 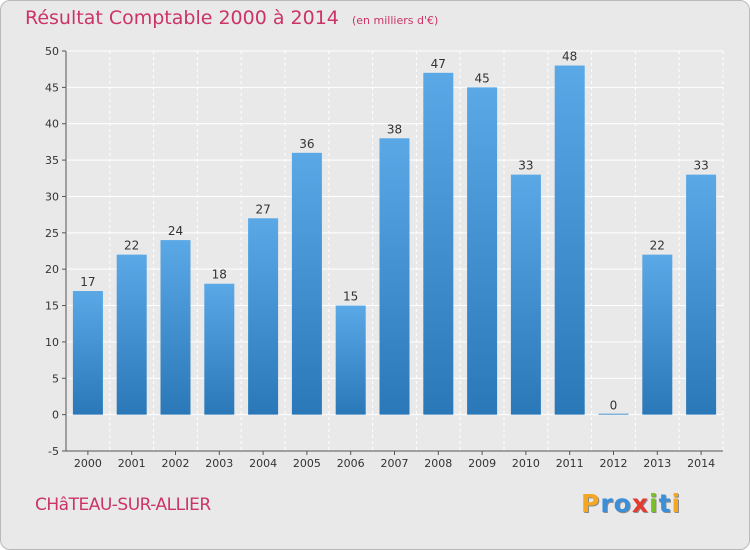 What do you see at coordinates (52, 87) in the screenshot?
I see `y-tick-label: 45` at bounding box center [52, 87].